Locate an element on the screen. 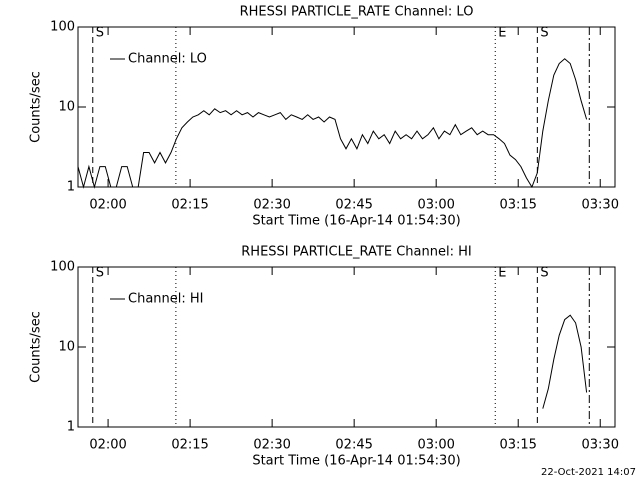 The width and height of the screenshot is (640, 480). data-line is located at coordinates (565, 361).